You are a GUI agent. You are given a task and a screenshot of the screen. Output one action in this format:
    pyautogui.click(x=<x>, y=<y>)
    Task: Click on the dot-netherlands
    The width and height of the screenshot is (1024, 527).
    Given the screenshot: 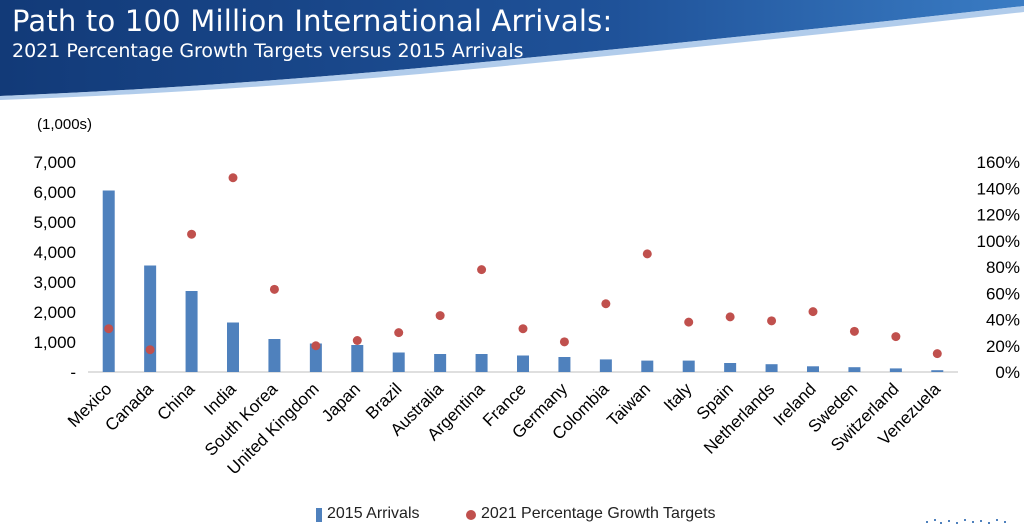 What is the action you would take?
    pyautogui.click(x=772, y=321)
    